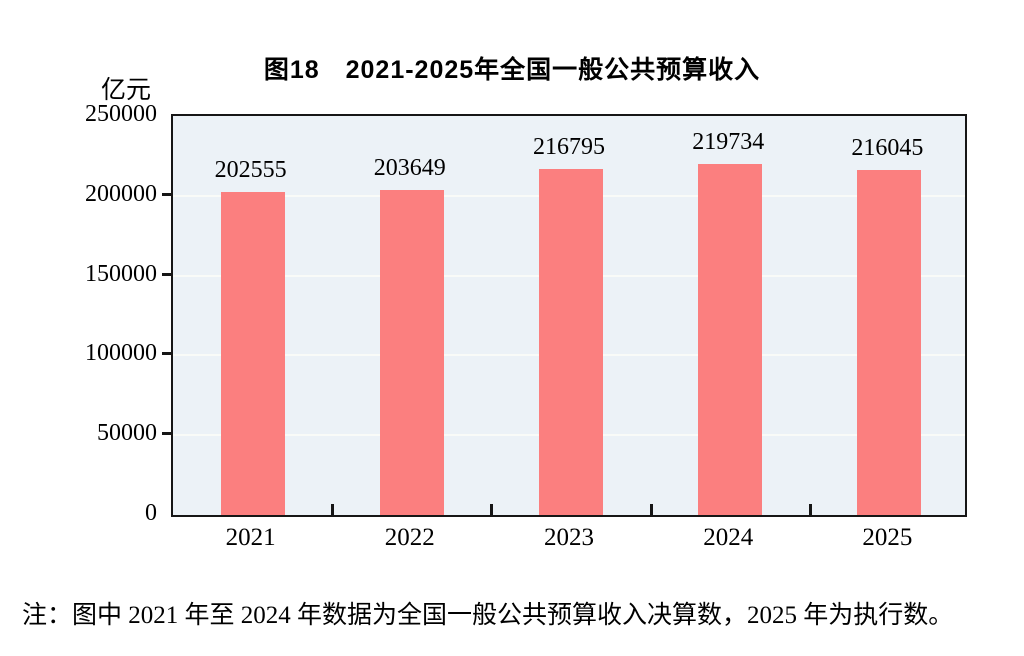 The image size is (1024, 656). I want to click on bar-2025, so click(889, 342).